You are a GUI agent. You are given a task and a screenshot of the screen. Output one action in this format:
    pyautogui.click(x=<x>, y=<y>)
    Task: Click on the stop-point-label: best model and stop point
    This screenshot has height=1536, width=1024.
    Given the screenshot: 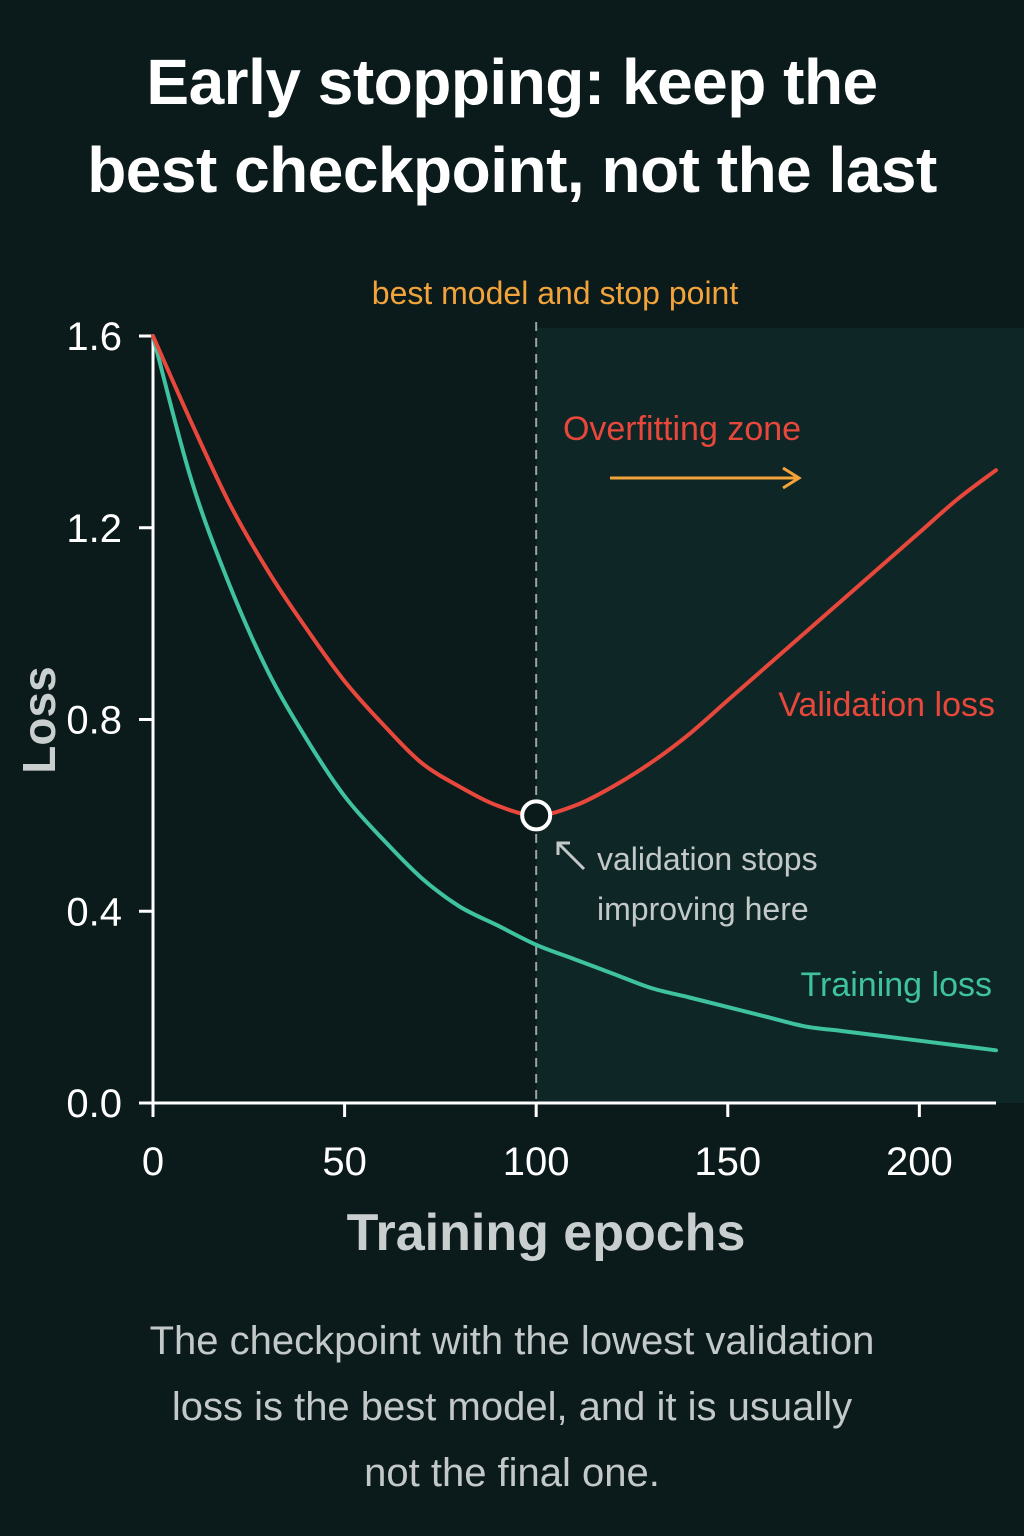 What is the action you would take?
    pyautogui.click(x=555, y=293)
    